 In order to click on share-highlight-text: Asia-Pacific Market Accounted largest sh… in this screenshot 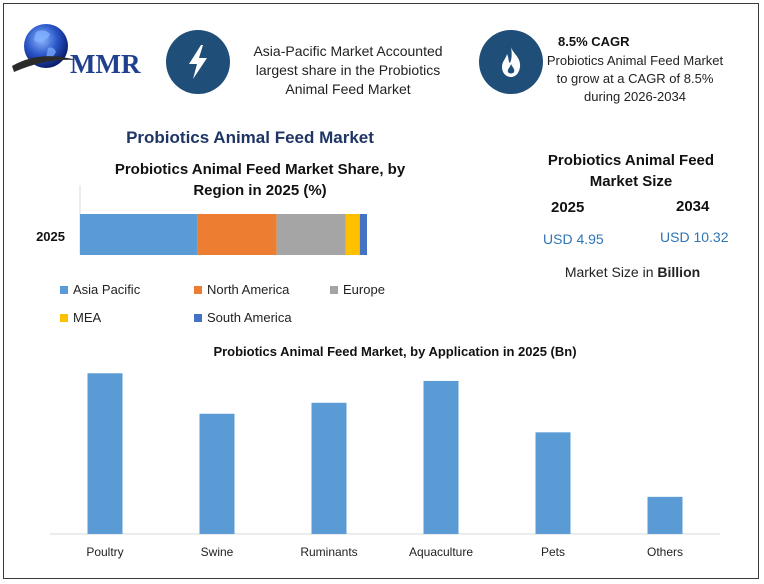, I will do `click(348, 70)`.